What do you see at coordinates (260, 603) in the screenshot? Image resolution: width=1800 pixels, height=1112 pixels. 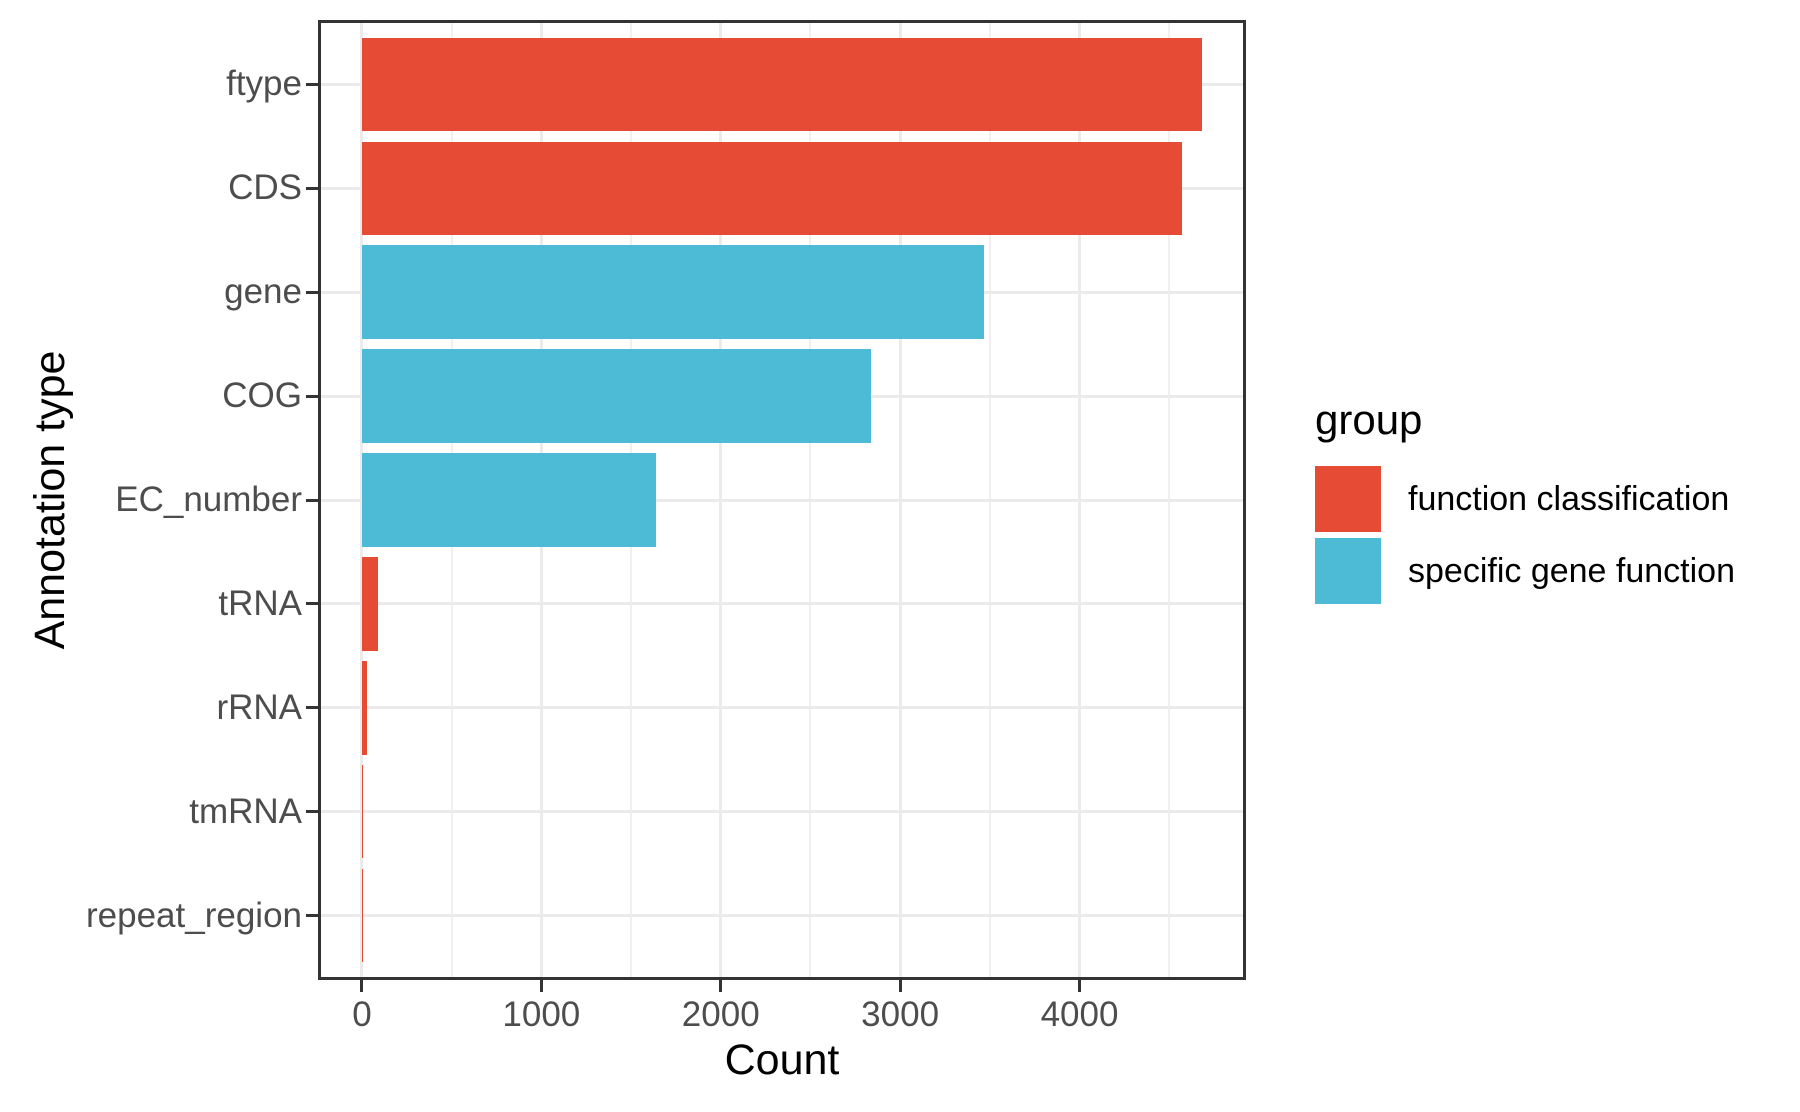 I see `y-tick-label: tRNA` at bounding box center [260, 603].